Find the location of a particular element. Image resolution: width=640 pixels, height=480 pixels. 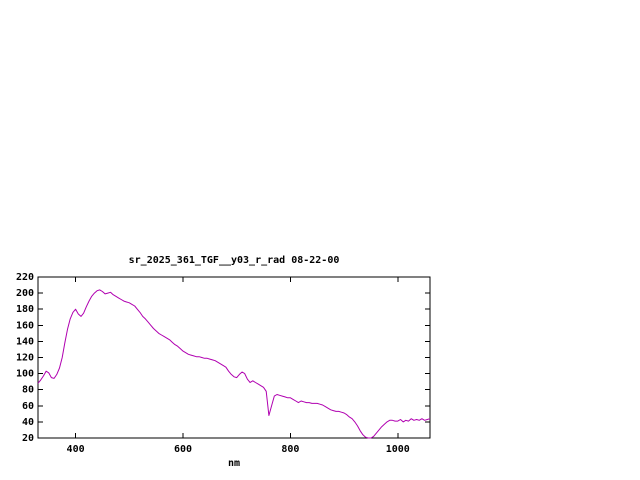

y-tick-label: 200 is located at coordinates (25, 293).